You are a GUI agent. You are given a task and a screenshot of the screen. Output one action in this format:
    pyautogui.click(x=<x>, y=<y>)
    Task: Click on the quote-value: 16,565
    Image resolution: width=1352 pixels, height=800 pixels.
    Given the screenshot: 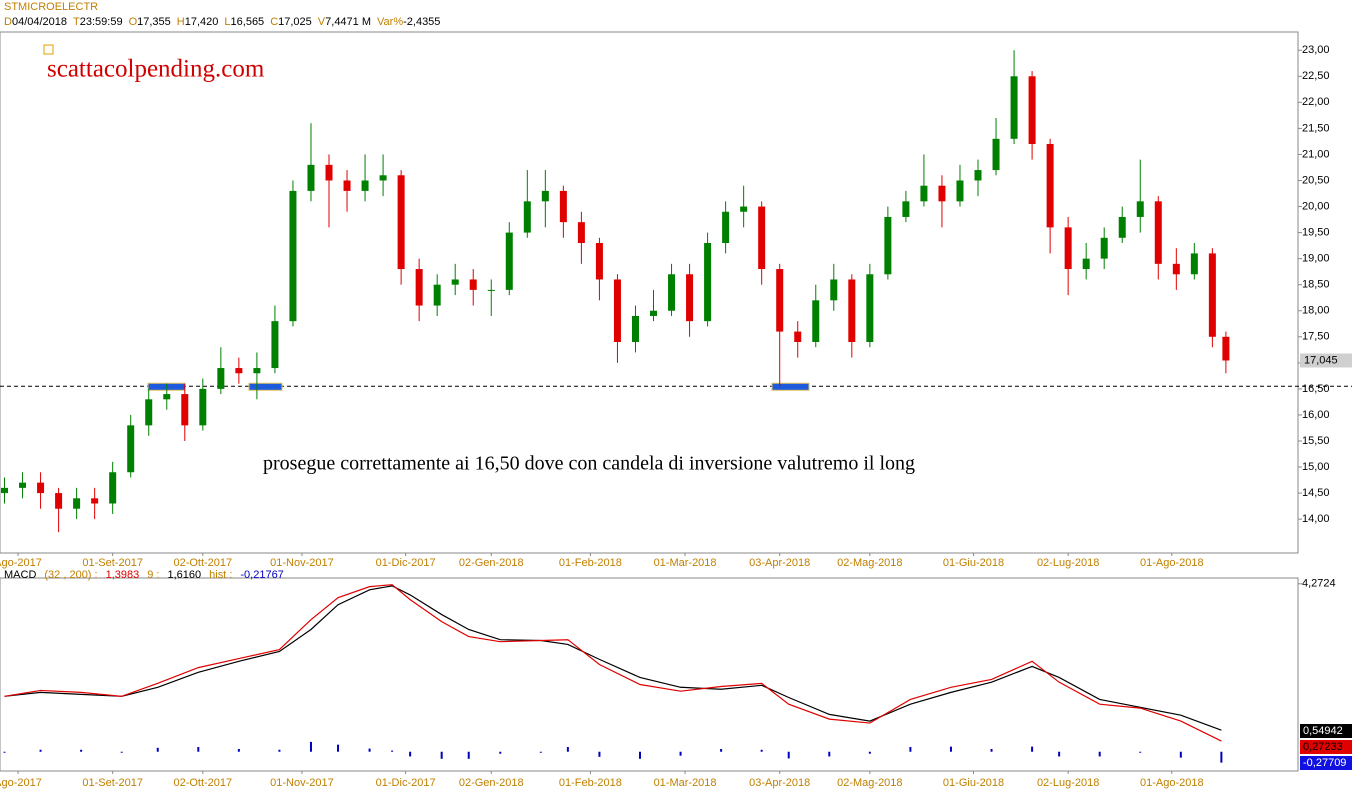 What is the action you would take?
    pyautogui.click(x=248, y=22)
    